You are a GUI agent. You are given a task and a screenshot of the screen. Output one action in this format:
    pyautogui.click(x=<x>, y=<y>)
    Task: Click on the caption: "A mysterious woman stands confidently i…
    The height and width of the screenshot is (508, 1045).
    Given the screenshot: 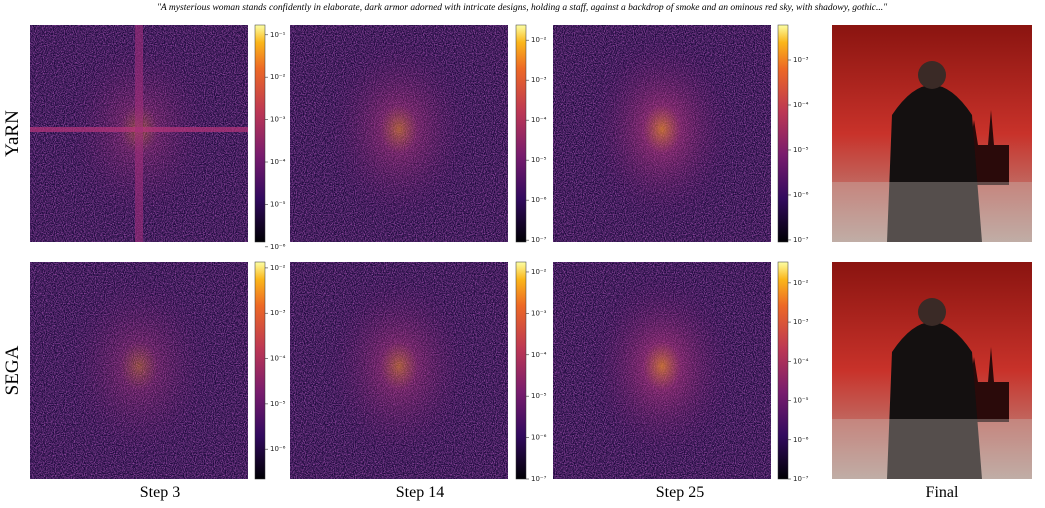 What is the action you would take?
    pyautogui.click(x=522, y=7)
    